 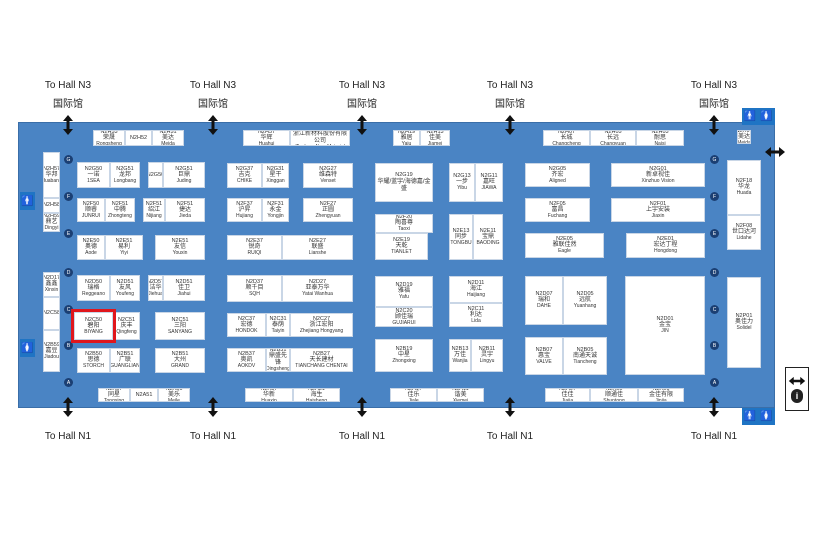 What do you see at coordinates (91, 247) in the screenshot?
I see `booth-n2e50: N2E50 奥德 Aode` at bounding box center [91, 247].